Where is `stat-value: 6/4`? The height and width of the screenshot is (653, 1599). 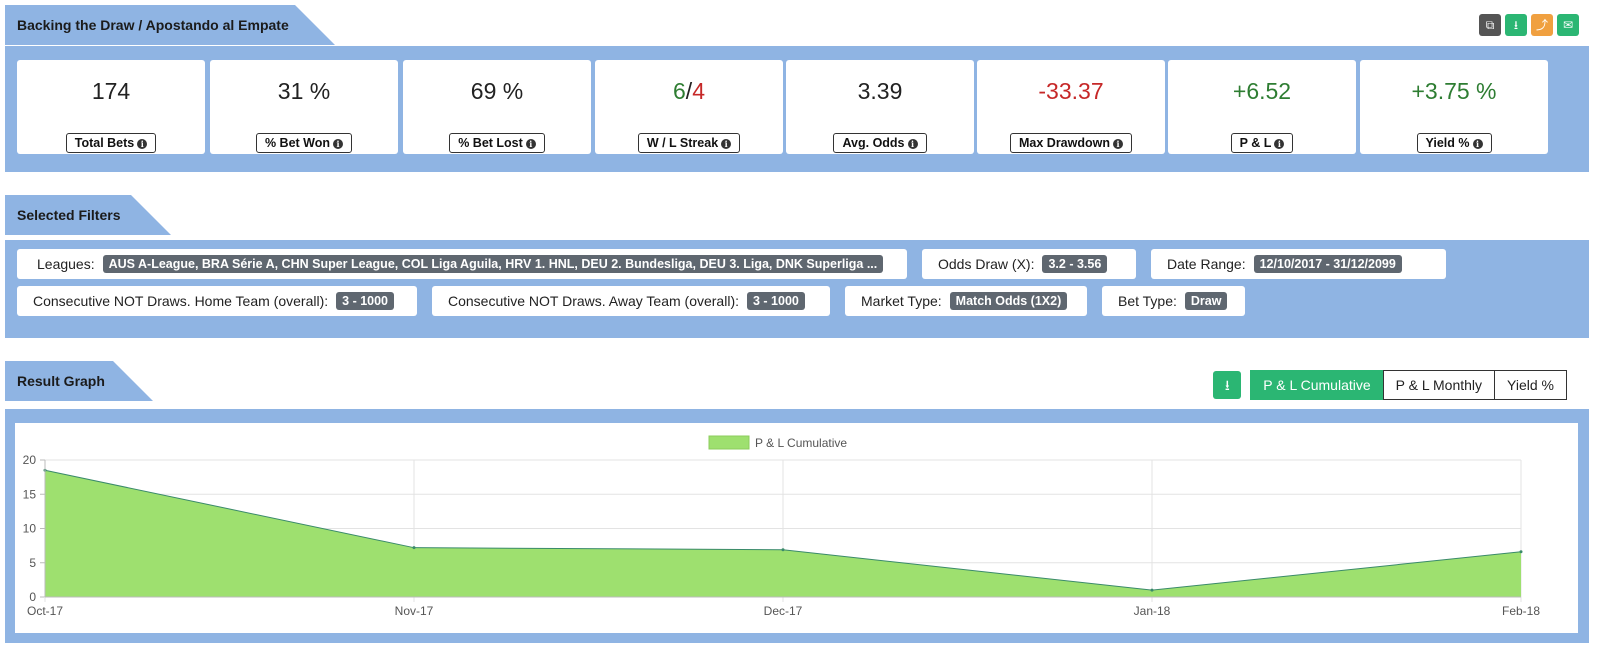
stat-value: 6/4 is located at coordinates (689, 91).